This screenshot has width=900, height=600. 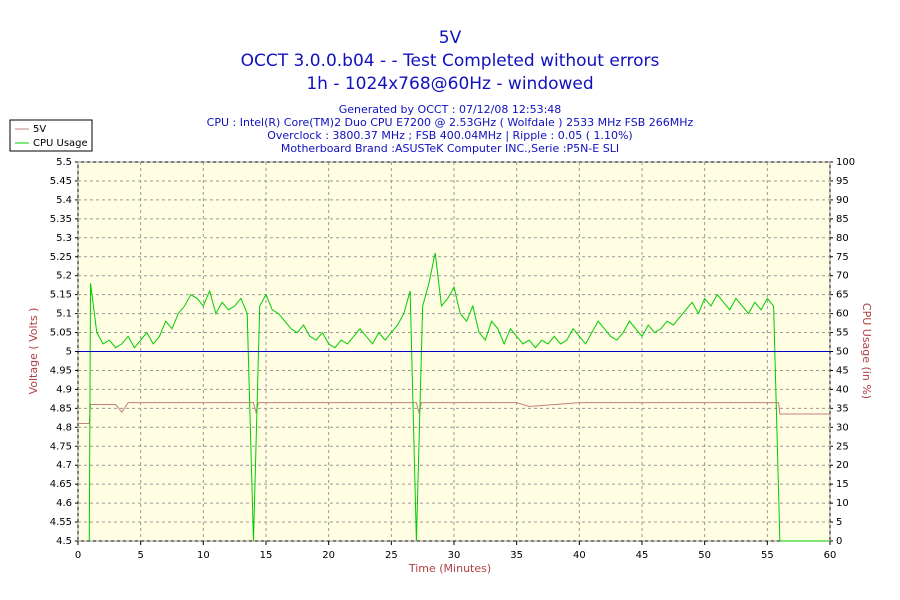 I want to click on x-tick-label: 30, so click(x=454, y=555).